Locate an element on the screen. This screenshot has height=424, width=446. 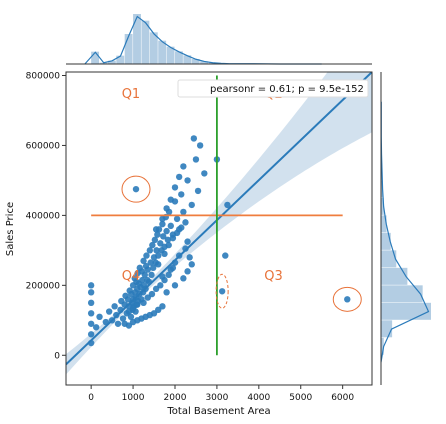
y-tick-label: 400000 is located at coordinates (43, 216).